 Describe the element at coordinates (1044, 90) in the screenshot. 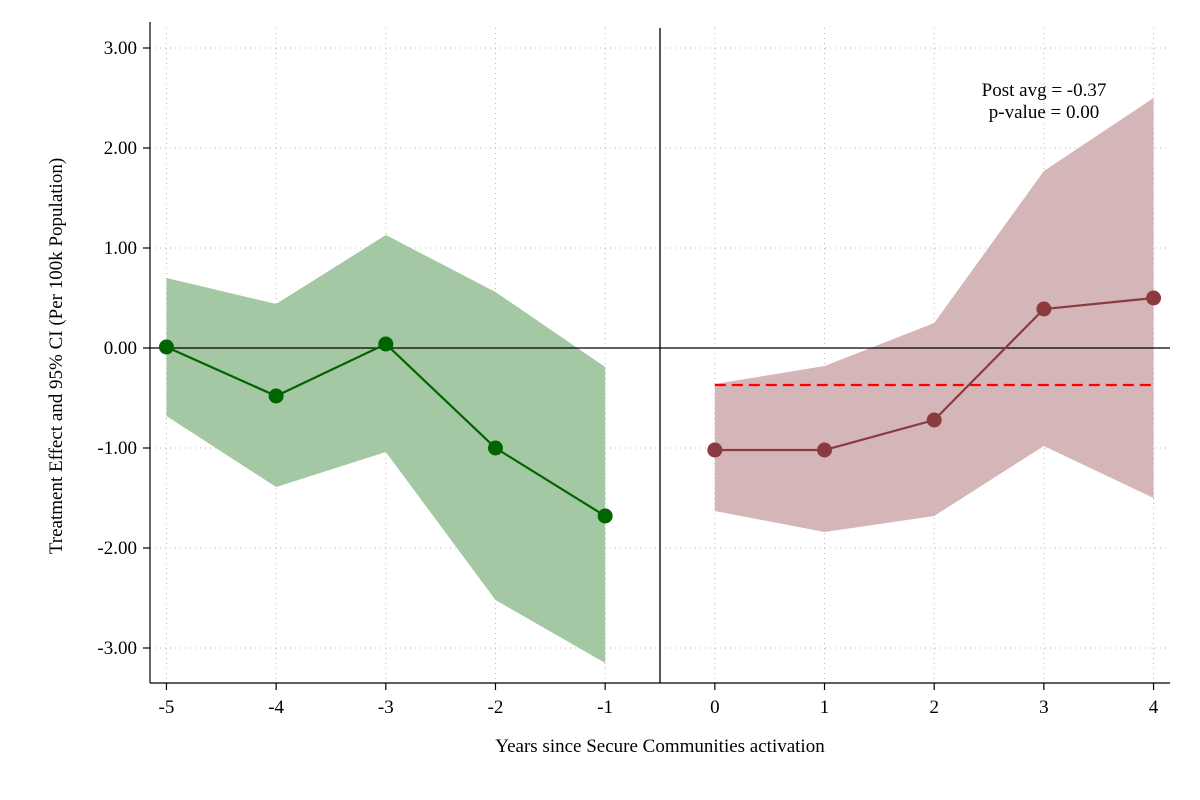

I see `post-avg-annotation: Post avg = -0.37` at that location.